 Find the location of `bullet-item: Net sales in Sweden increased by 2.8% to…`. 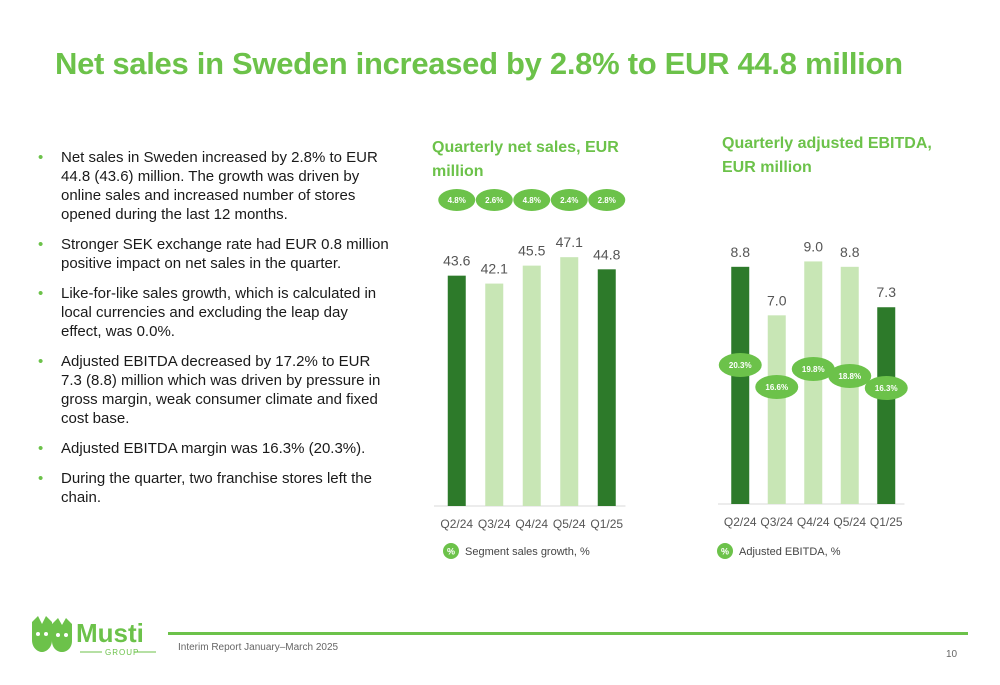

bullet-item: Net sales in Sweden increased by 2.8% to… is located at coordinates (214, 186).